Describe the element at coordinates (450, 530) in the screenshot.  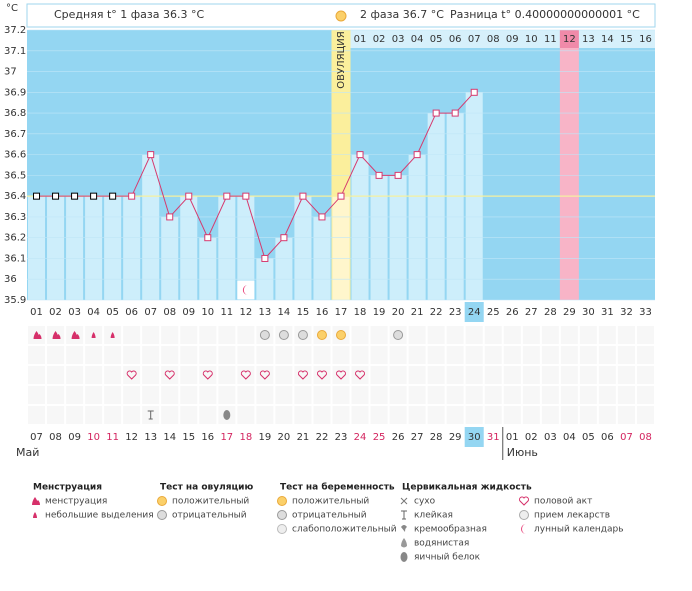
I see `legend-item: кремообразная` at that location.